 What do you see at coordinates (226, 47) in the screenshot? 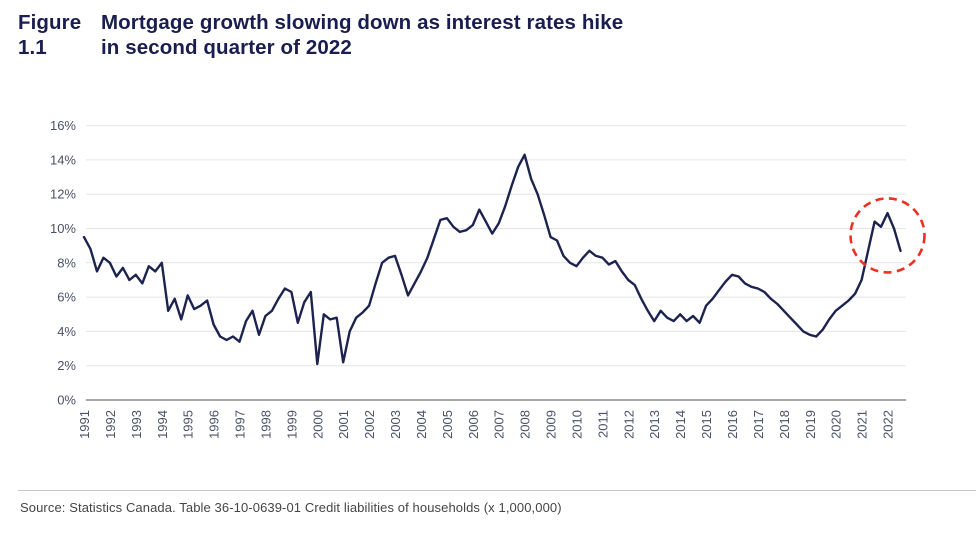
I see `figure-title-line2: in second quarter of 2022` at bounding box center [226, 47].